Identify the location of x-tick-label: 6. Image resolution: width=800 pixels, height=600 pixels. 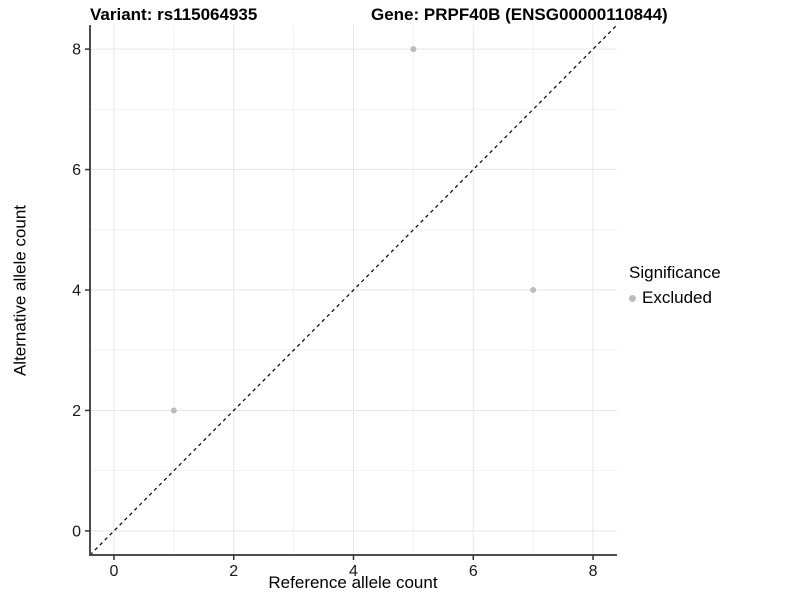
(473, 571).